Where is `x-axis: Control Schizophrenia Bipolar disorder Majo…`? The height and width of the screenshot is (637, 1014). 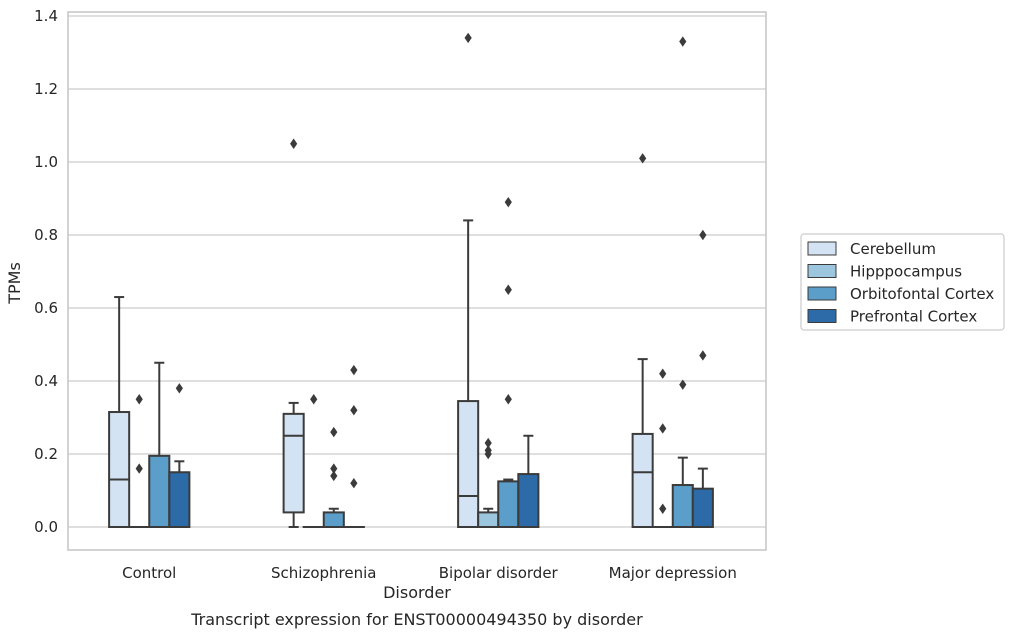
x-axis: Control Schizophrenia Bipolar disorder Majo… is located at coordinates (429, 573).